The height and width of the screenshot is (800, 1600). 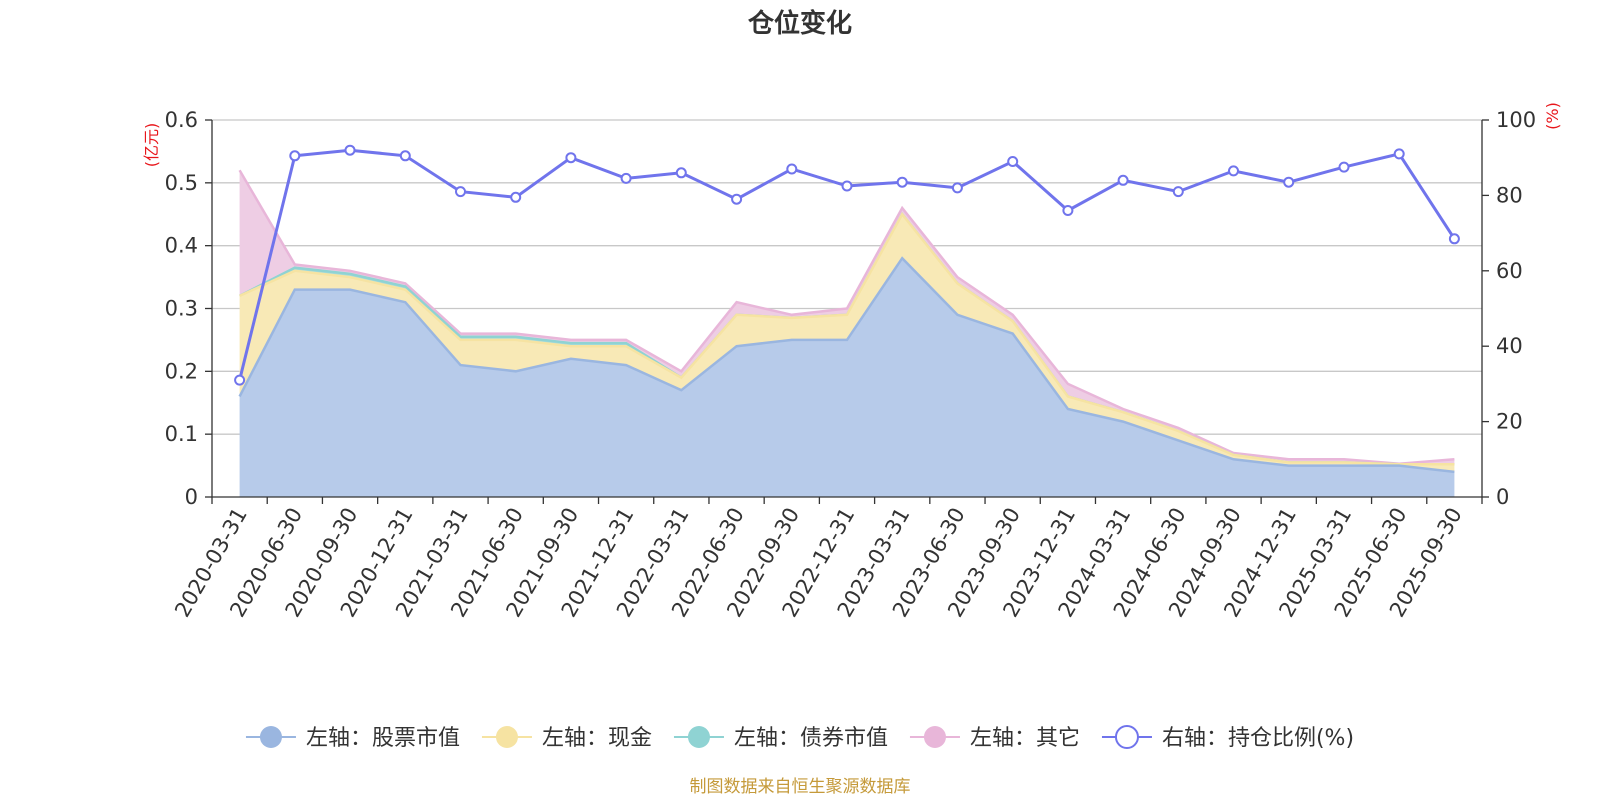 What do you see at coordinates (1516, 120) in the screenshot?
I see `right-tick-label: 100` at bounding box center [1516, 120].